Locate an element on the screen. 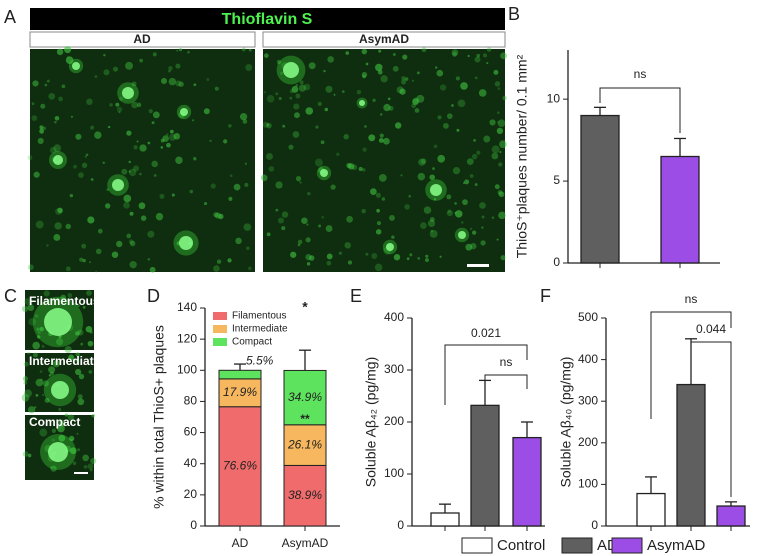 The width and height of the screenshot is (760, 556). y-tick-label: 200 is located at coordinates (394, 421).